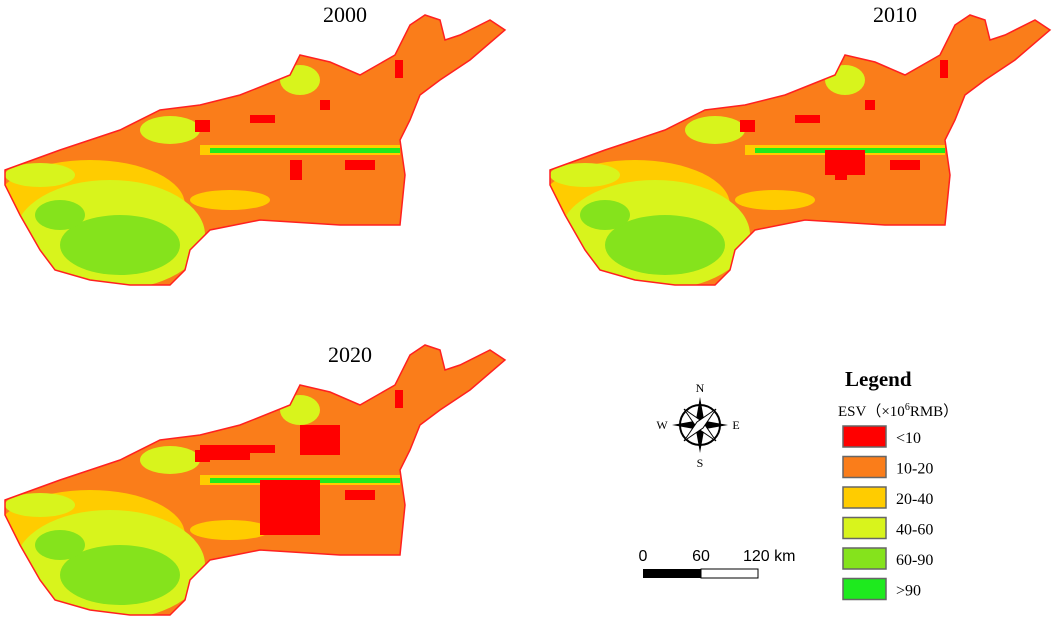 The height and width of the screenshot is (620, 1052). What do you see at coordinates (908, 591) in the screenshot?
I see `legend-label: >90` at bounding box center [908, 591].